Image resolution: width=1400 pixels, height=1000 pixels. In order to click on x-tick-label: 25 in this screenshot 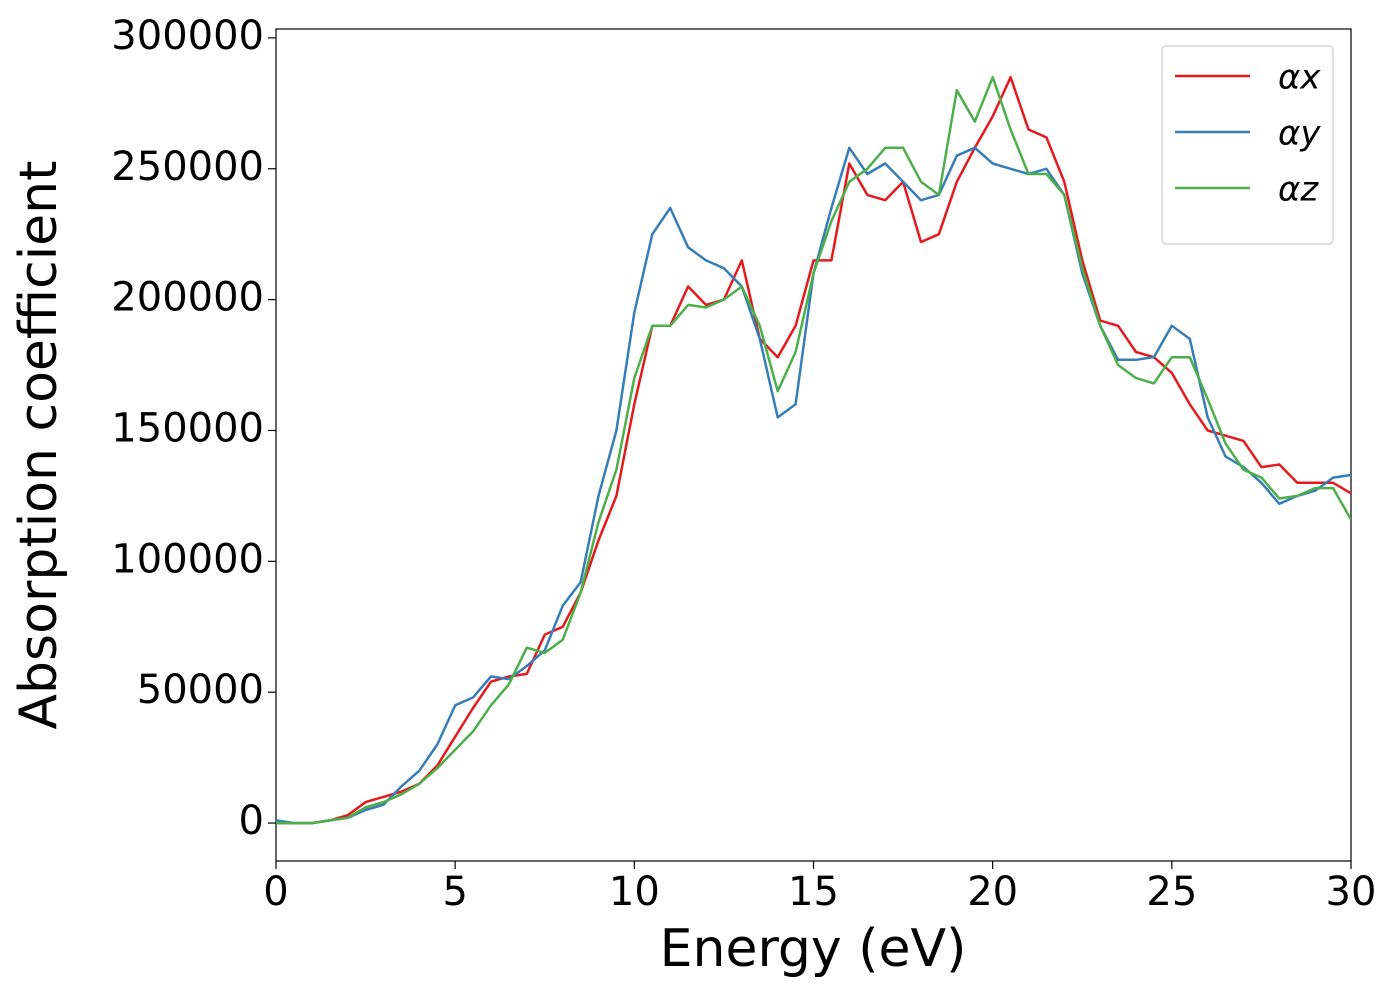, I will do `click(1171, 892)`.